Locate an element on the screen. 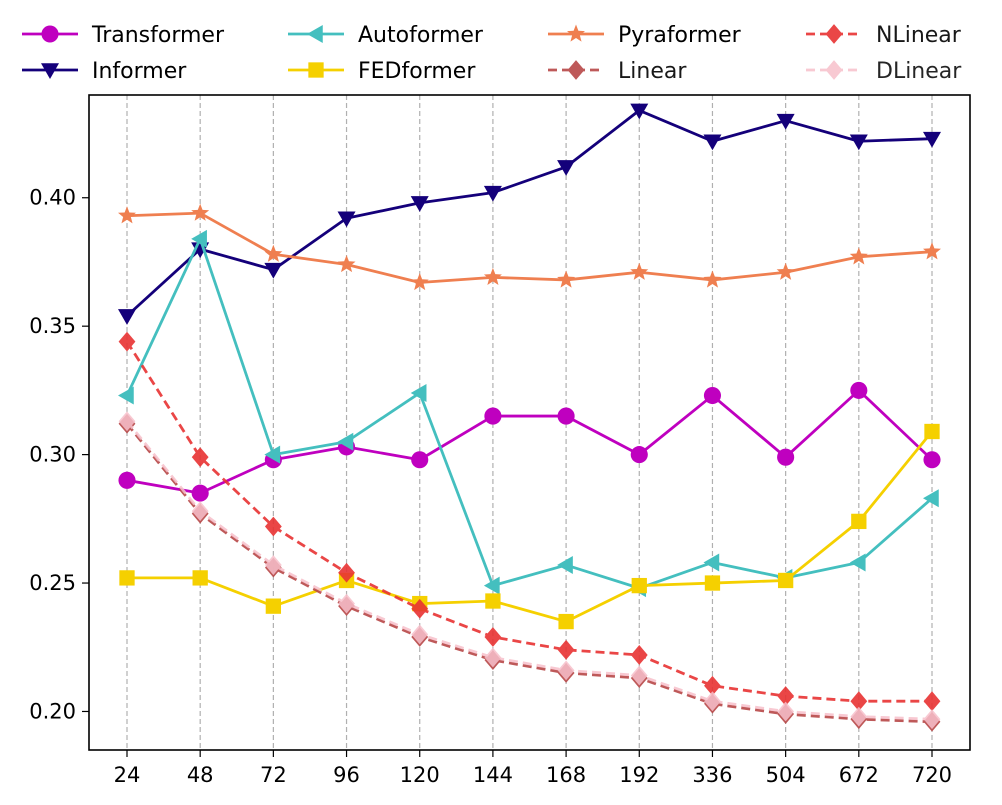  legend-item-fedformer: FEDformer is located at coordinates (382, 71).